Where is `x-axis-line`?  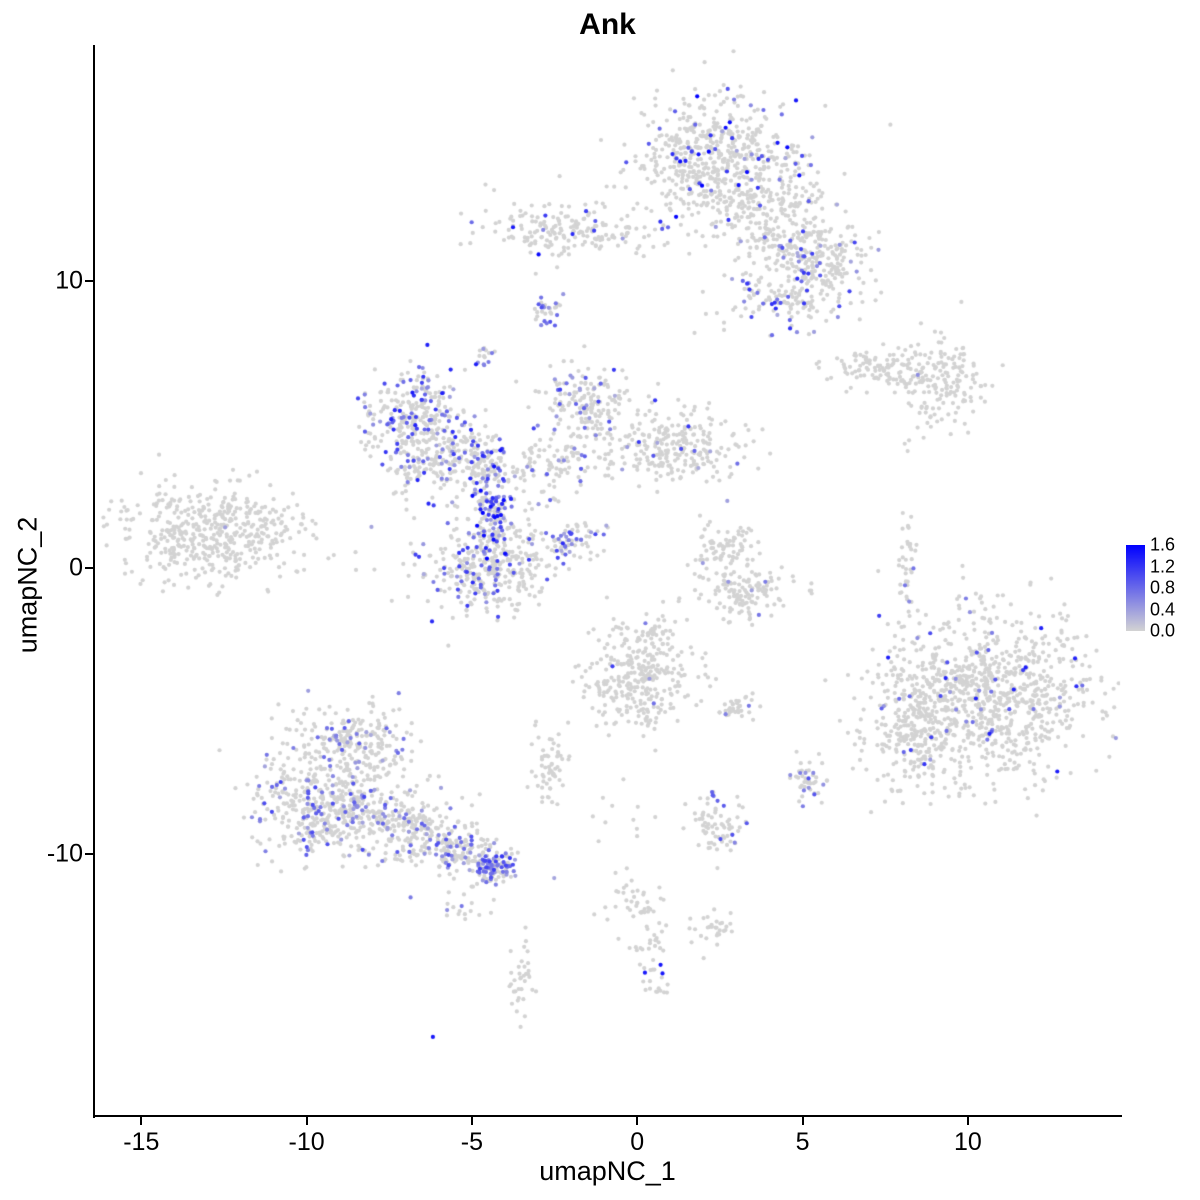 x-axis-line is located at coordinates (607, 1116).